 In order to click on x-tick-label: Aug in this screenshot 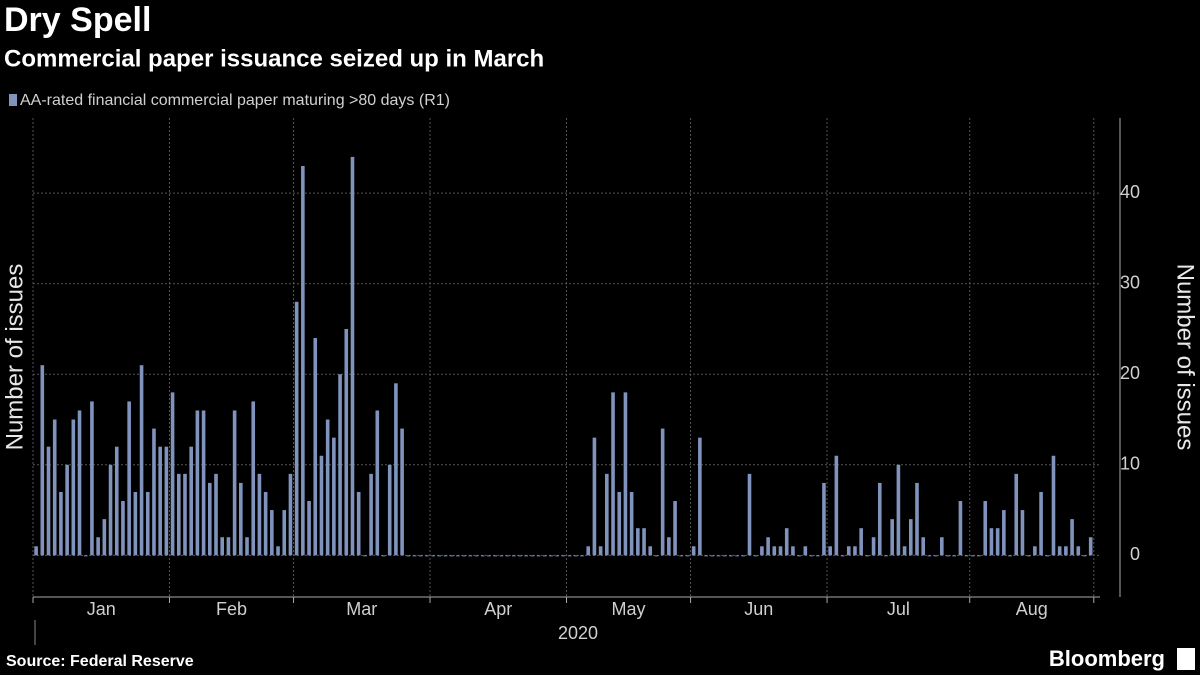, I will do `click(1032, 609)`.